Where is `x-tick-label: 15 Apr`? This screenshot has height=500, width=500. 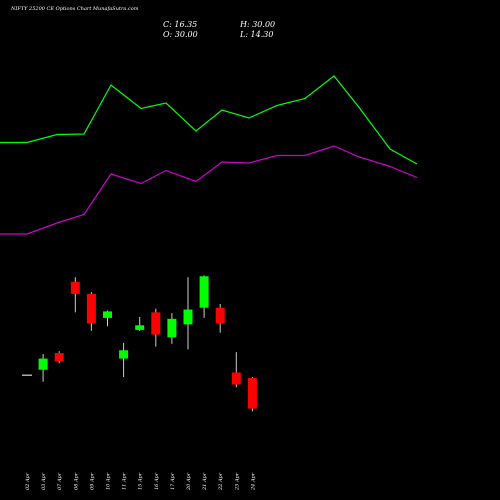 x-tick-label: 15 Apr is located at coordinates (141, 481).